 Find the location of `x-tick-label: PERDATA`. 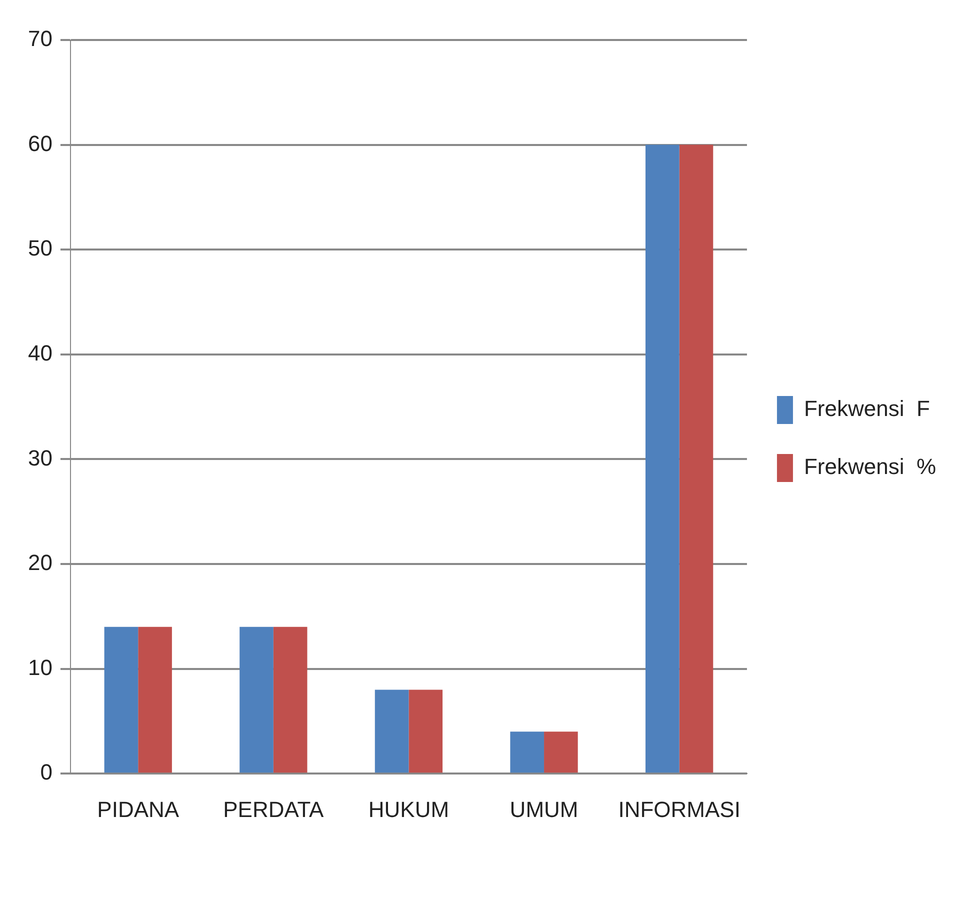

x-tick-label: PERDATA is located at coordinates (273, 809).